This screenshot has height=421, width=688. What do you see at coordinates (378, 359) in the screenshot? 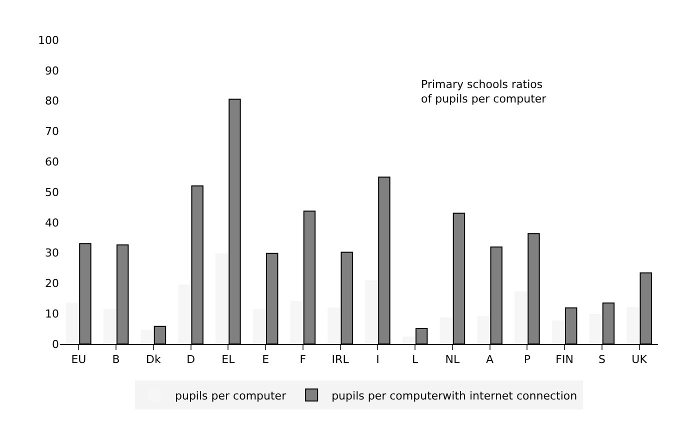
I see `x-tick-label: I` at bounding box center [378, 359].